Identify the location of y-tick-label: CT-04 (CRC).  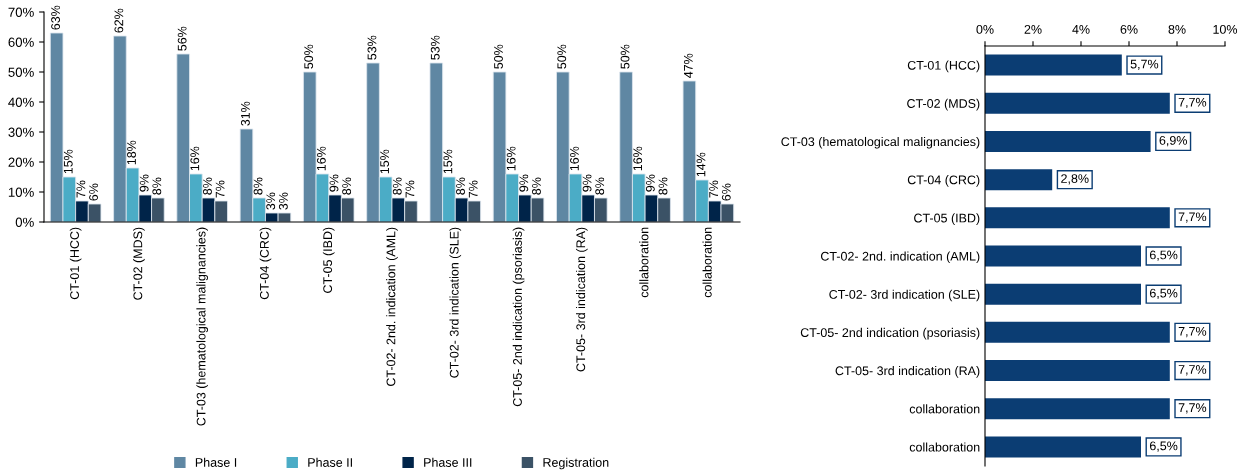
(943, 181).